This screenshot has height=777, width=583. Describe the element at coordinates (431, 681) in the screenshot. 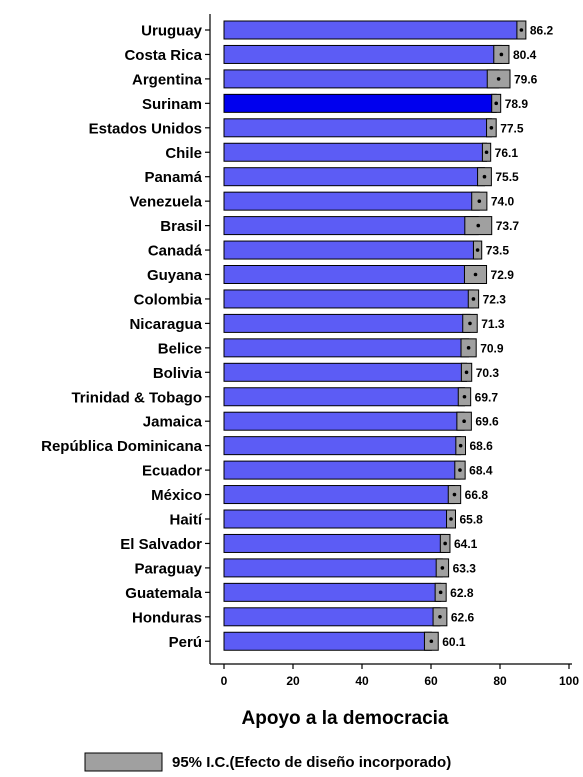

I see `x-tick-label-60: 60` at that location.